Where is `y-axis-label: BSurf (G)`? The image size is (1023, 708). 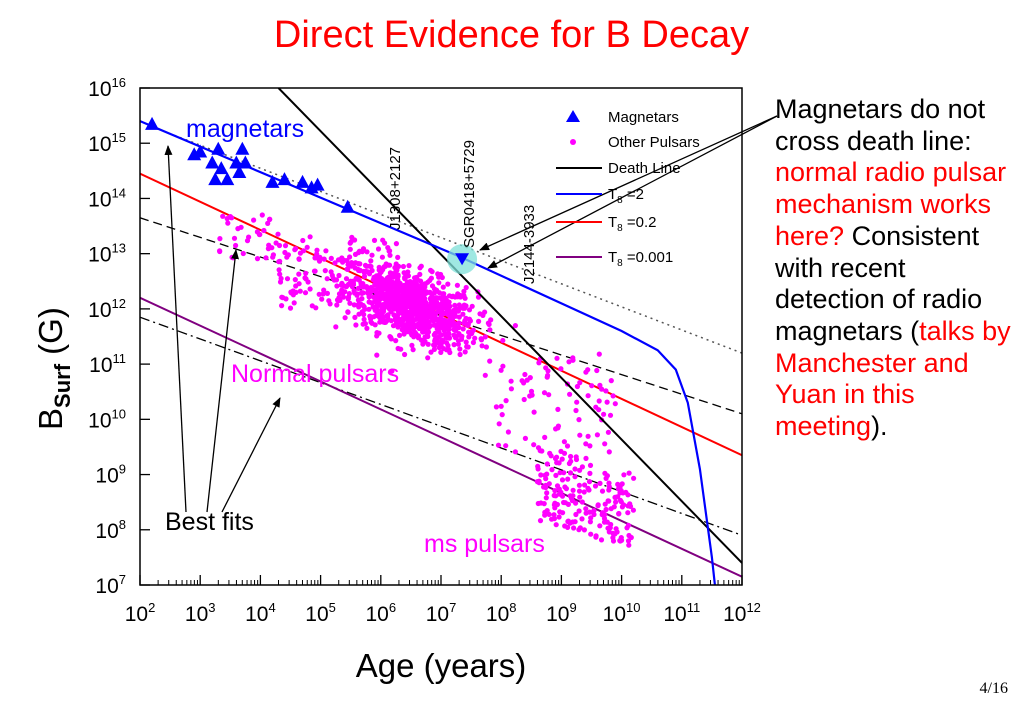
y-axis-label: BSurf (G) is located at coordinates (53, 368).